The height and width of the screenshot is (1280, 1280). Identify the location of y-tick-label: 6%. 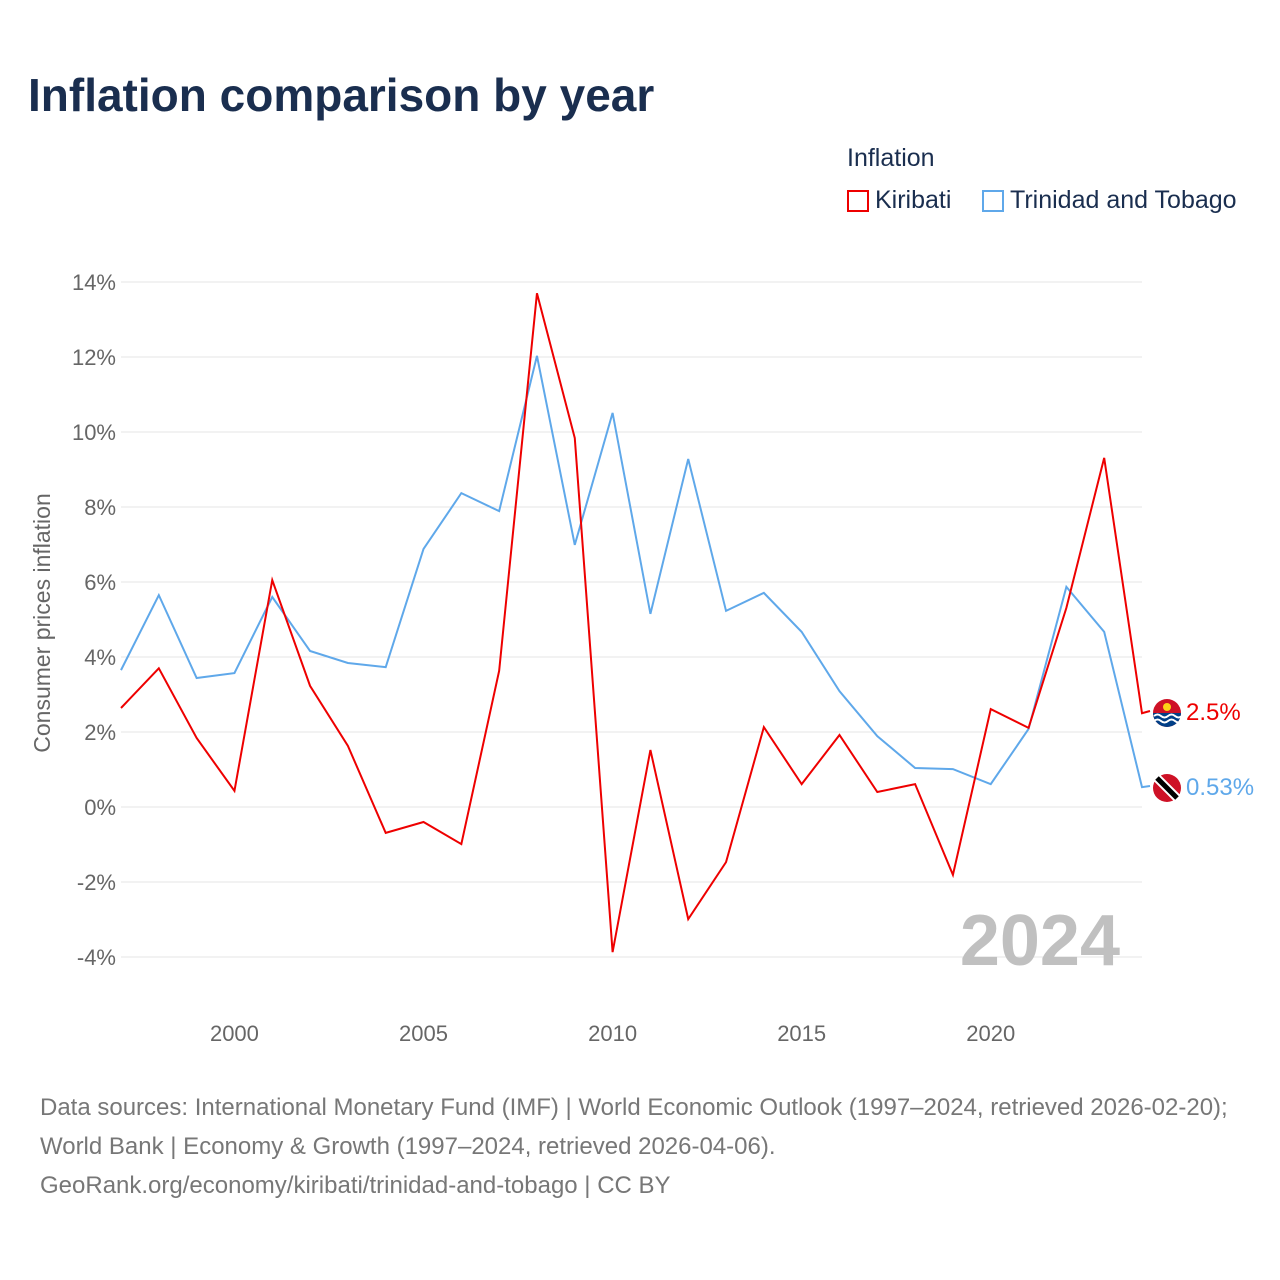
(100, 582).